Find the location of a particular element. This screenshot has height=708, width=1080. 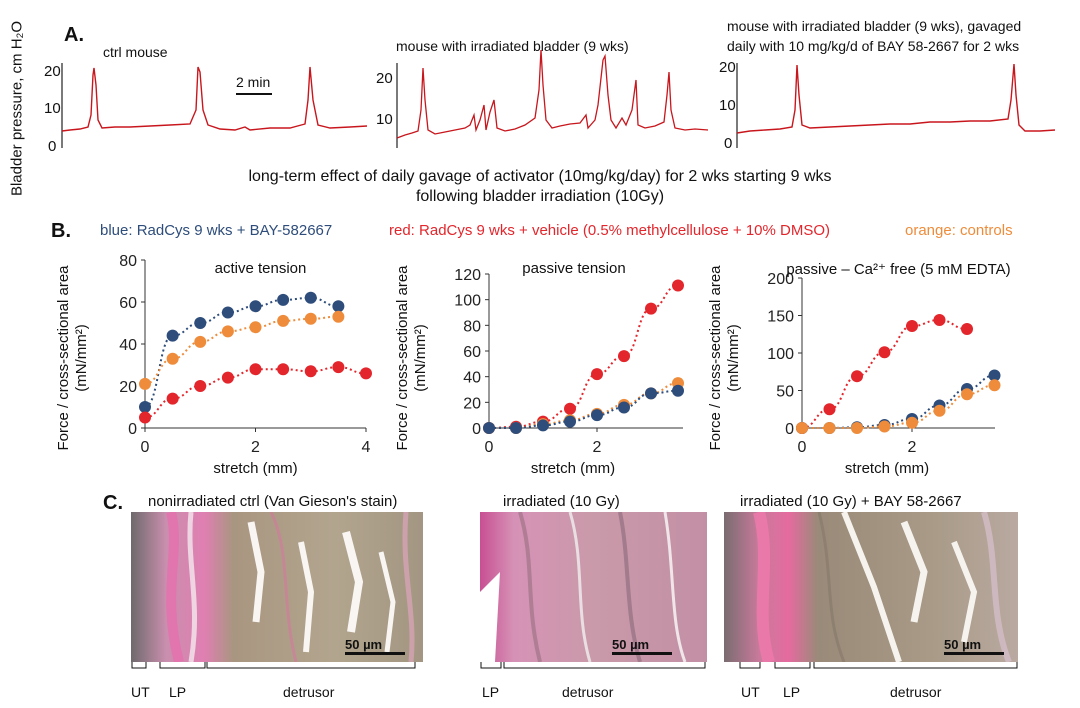

trace-1-ytick: 20 is located at coordinates (52, 71).